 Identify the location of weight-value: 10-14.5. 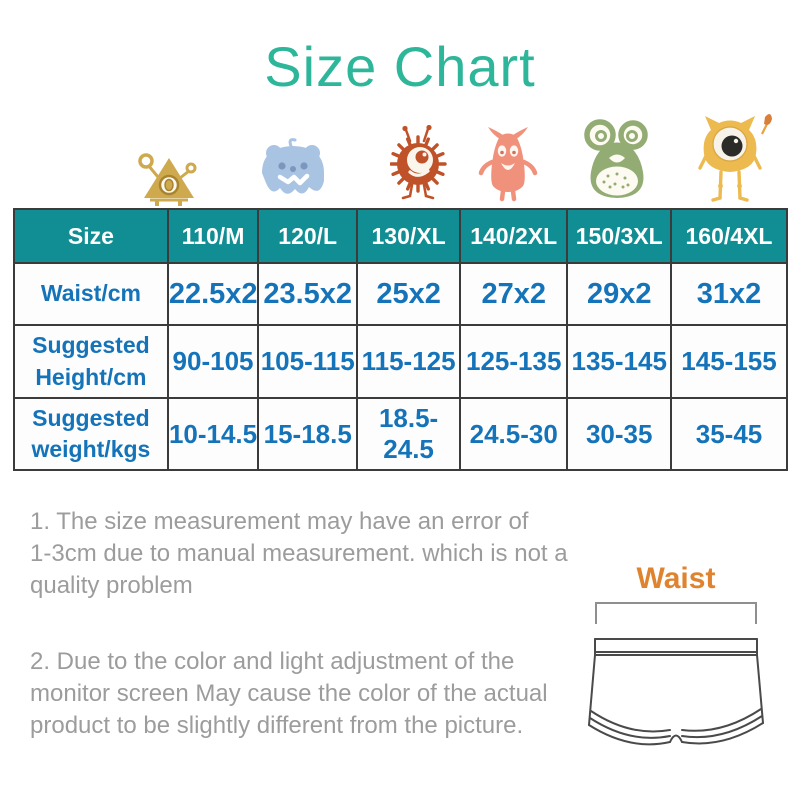
(213, 434).